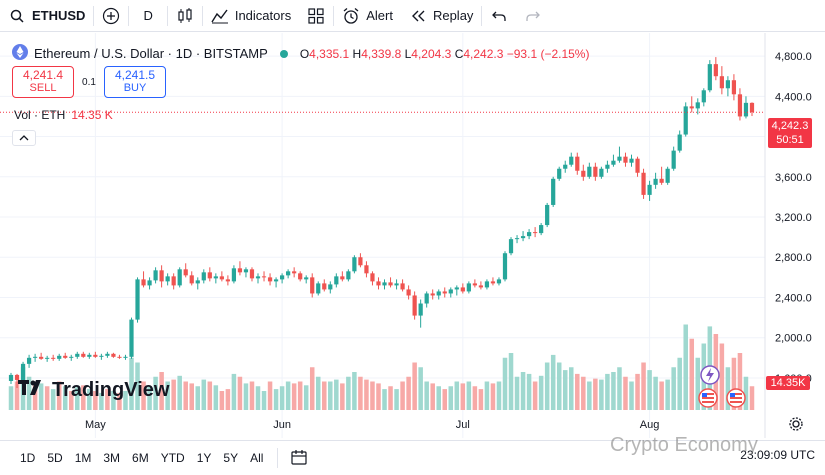 Image resolution: width=825 pixels, height=475 pixels. I want to click on top-toolbar: ETHUSD D Indicators Alert, so click(412, 16).